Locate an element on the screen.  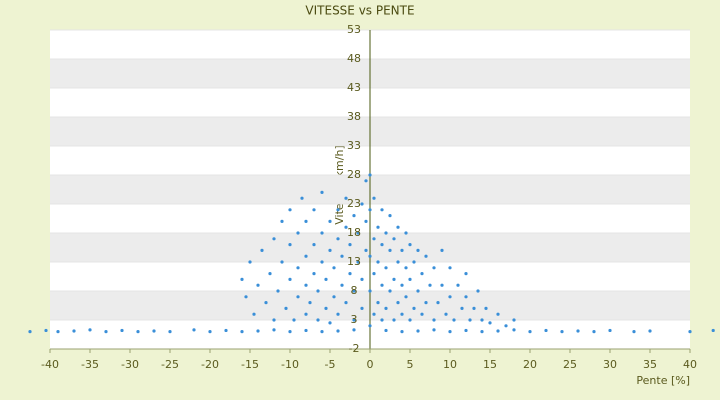
y-tick-label: 43 is located at coordinates (354, 87).